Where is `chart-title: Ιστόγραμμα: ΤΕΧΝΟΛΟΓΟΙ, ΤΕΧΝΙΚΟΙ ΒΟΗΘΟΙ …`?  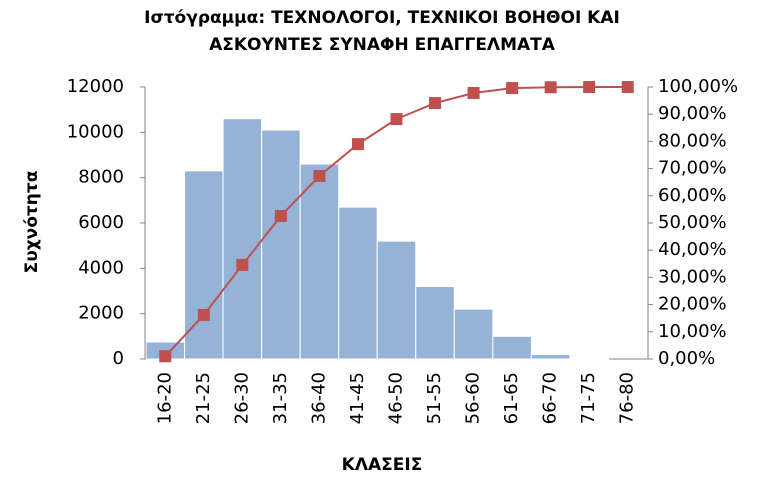 chart-title: Ιστόγραμμα: ΤΕΧΝΟΛΟΓΟΙ, ΤΕΧΝΙΚΟΙ ΒΟΗΘΟΙ … is located at coordinates (382, 18).